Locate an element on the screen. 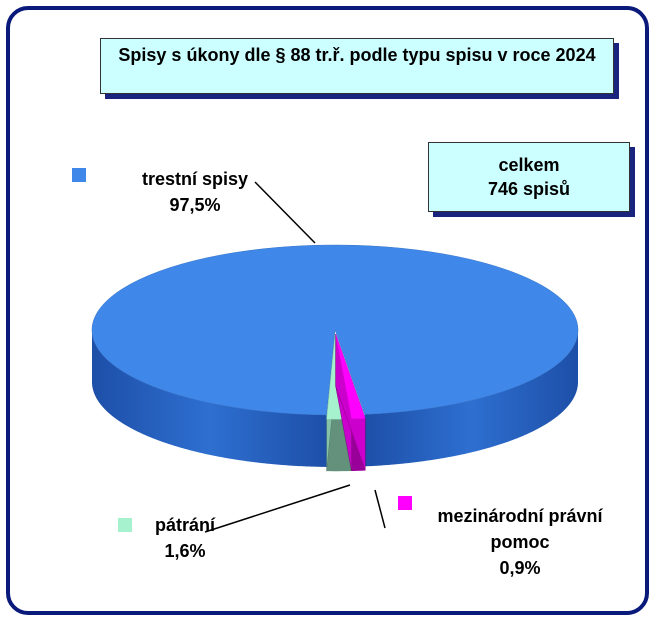  slice-label: pátrání 1,6% is located at coordinates (185, 538).